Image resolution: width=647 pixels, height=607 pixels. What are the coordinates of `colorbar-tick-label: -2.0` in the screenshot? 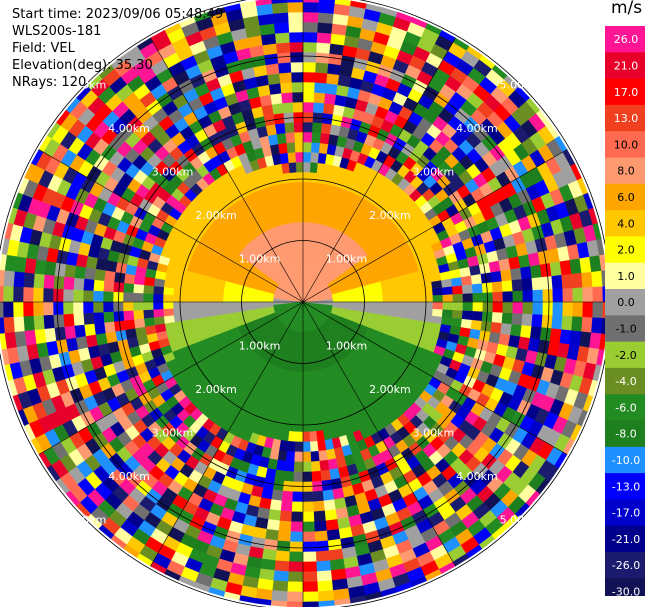 It's located at (625, 355).